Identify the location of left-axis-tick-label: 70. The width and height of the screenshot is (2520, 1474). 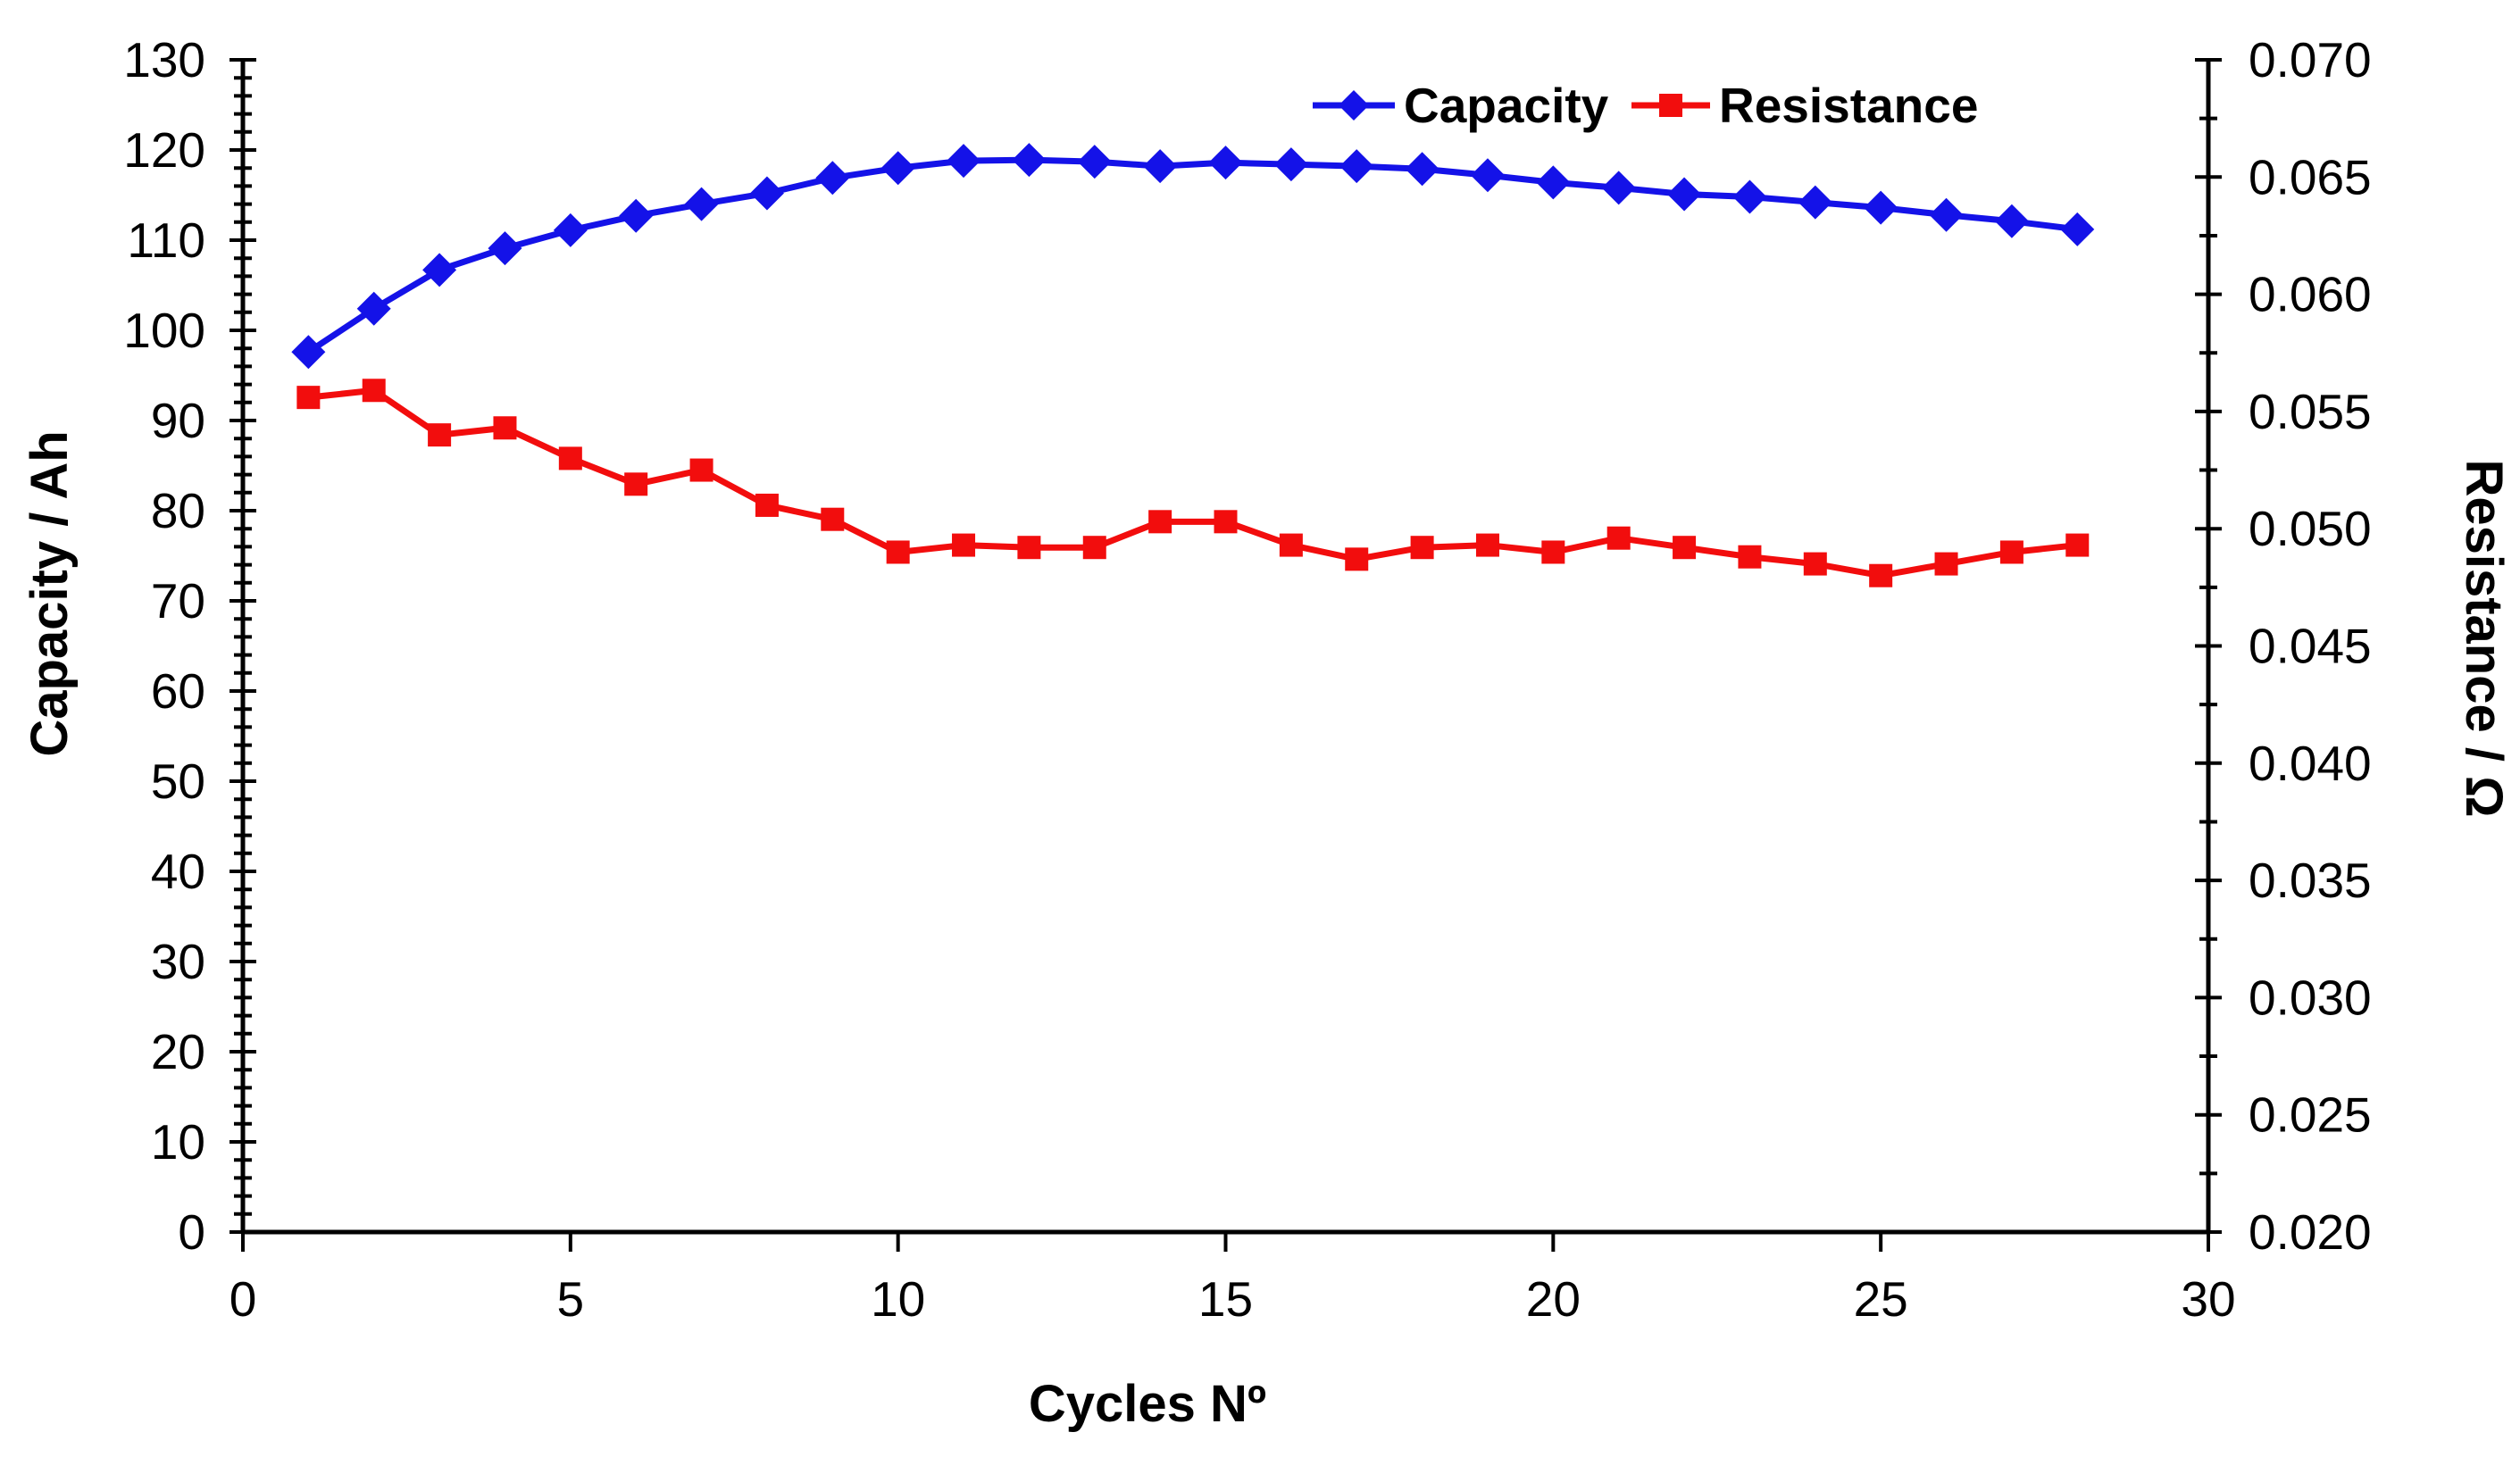
(178, 601).